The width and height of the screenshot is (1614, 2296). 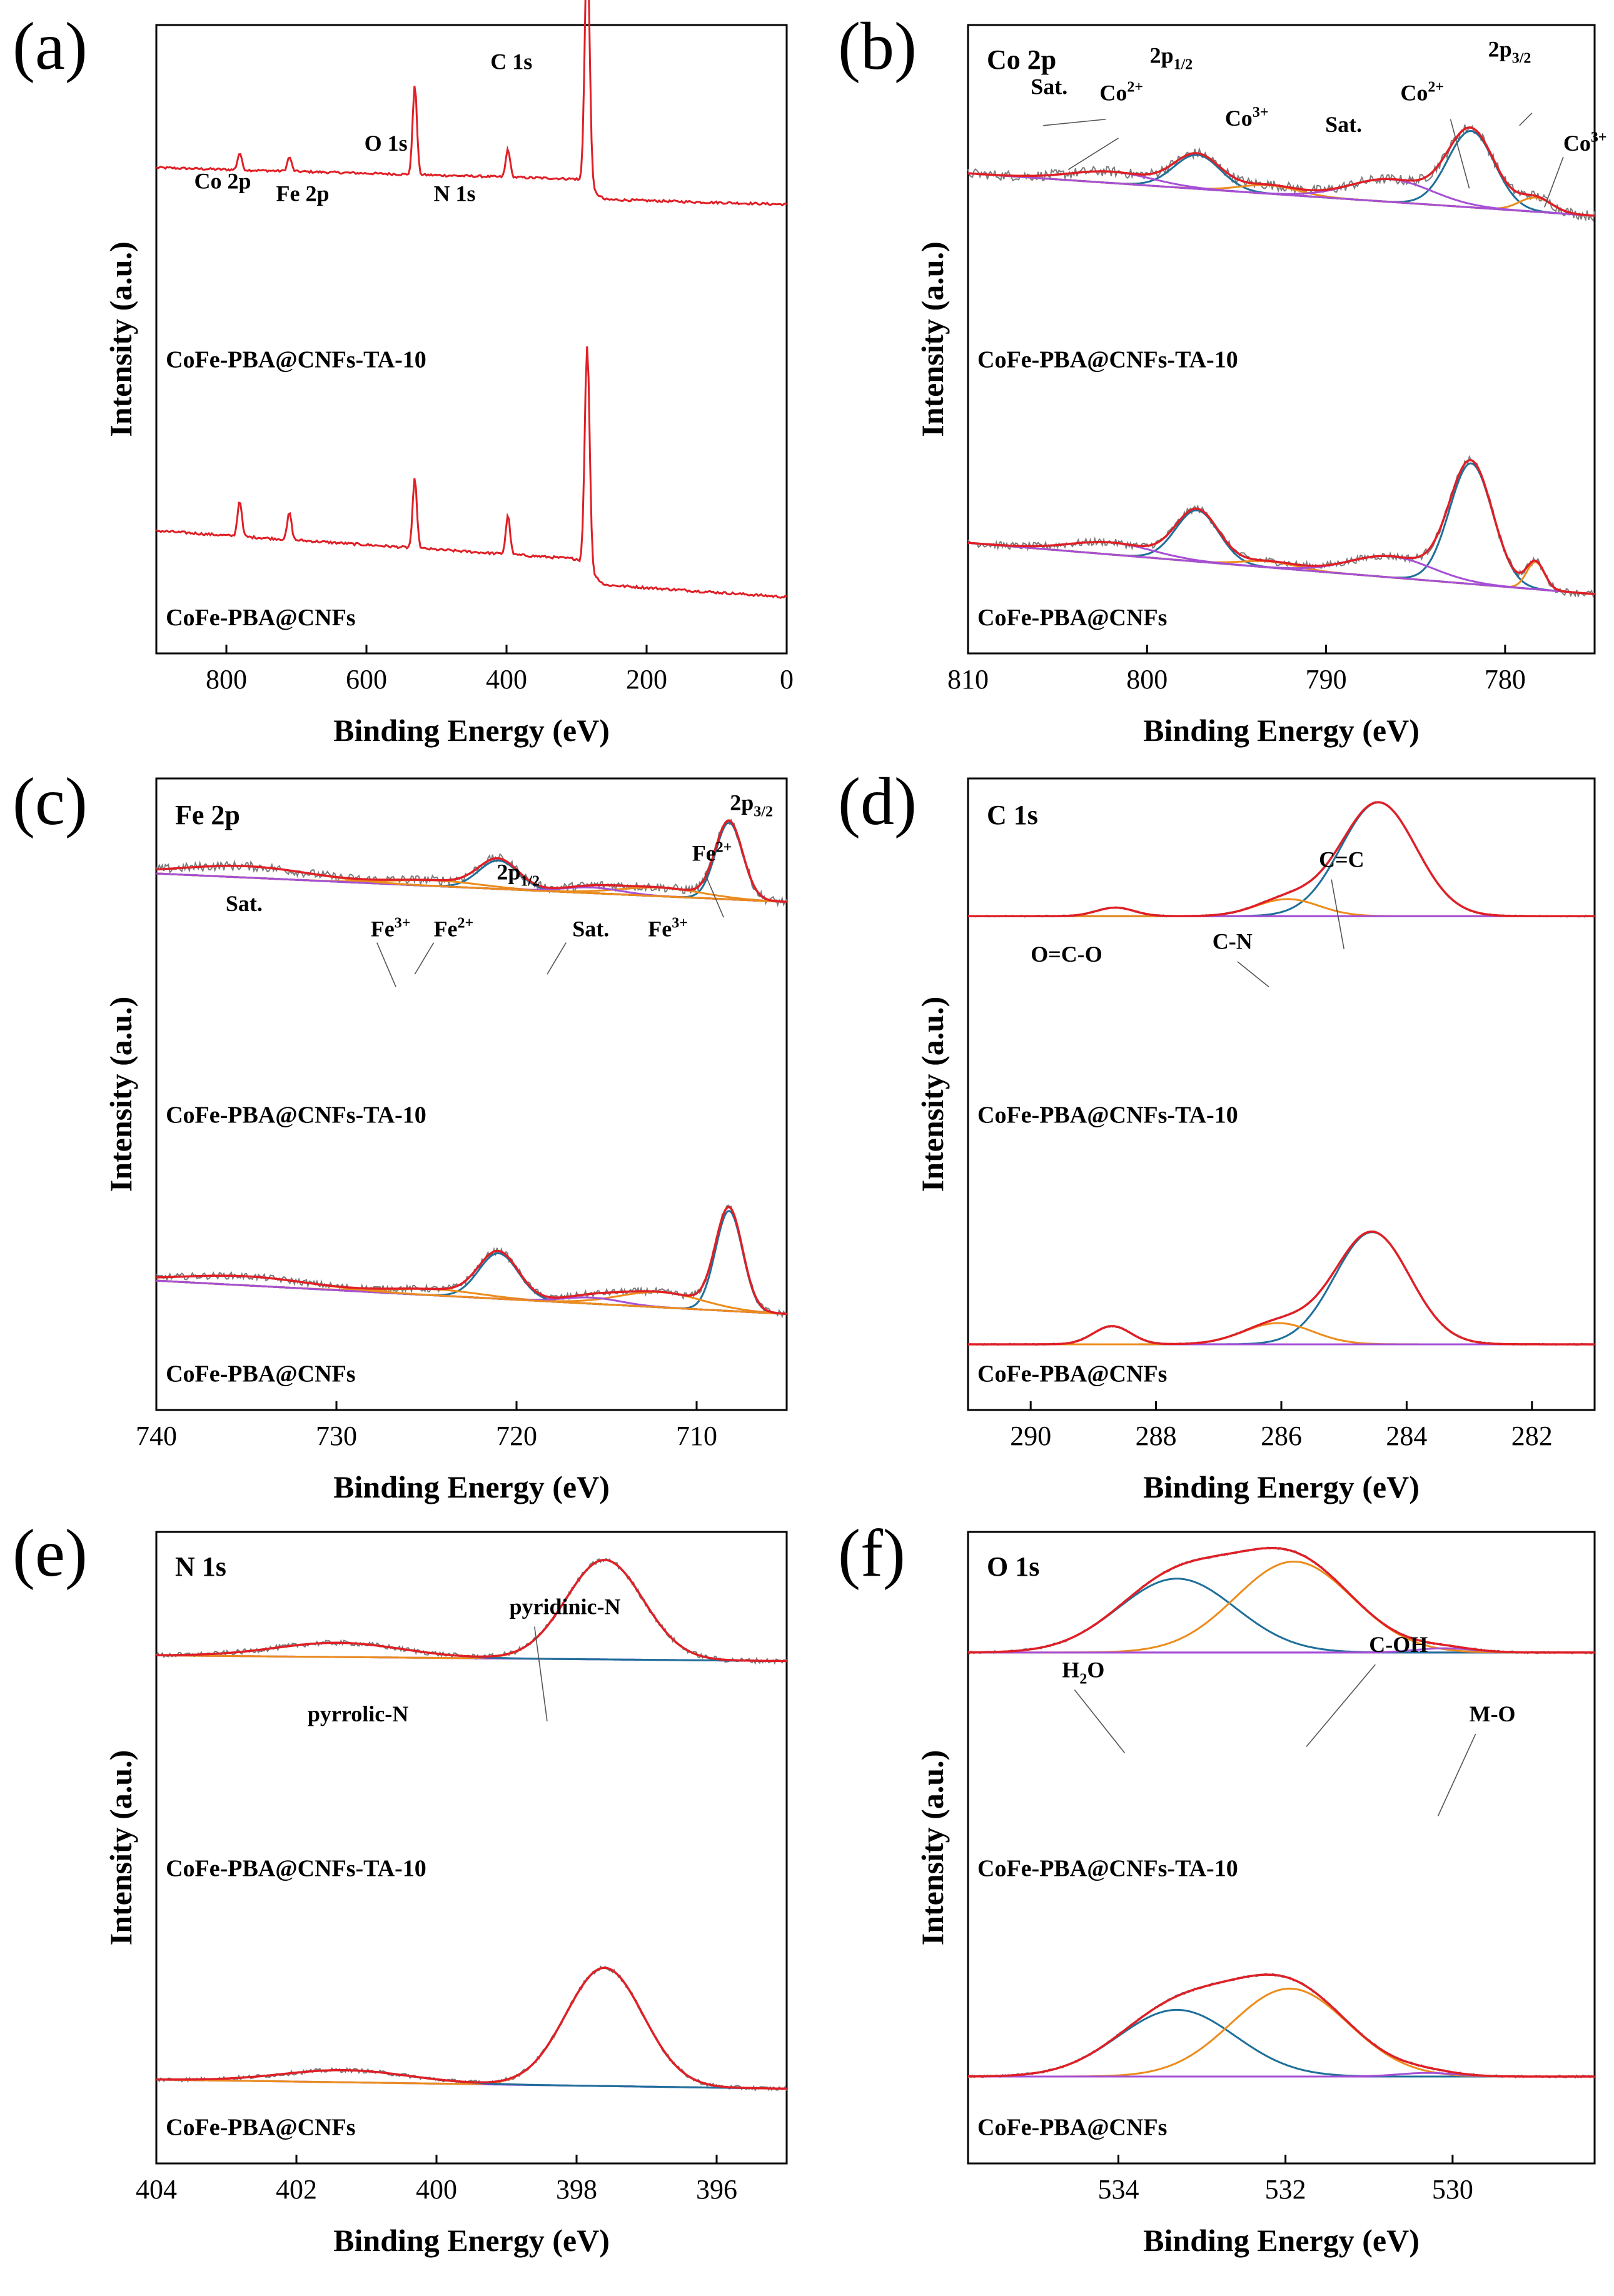 I want to click on panel-label: (c), so click(x=51, y=802).